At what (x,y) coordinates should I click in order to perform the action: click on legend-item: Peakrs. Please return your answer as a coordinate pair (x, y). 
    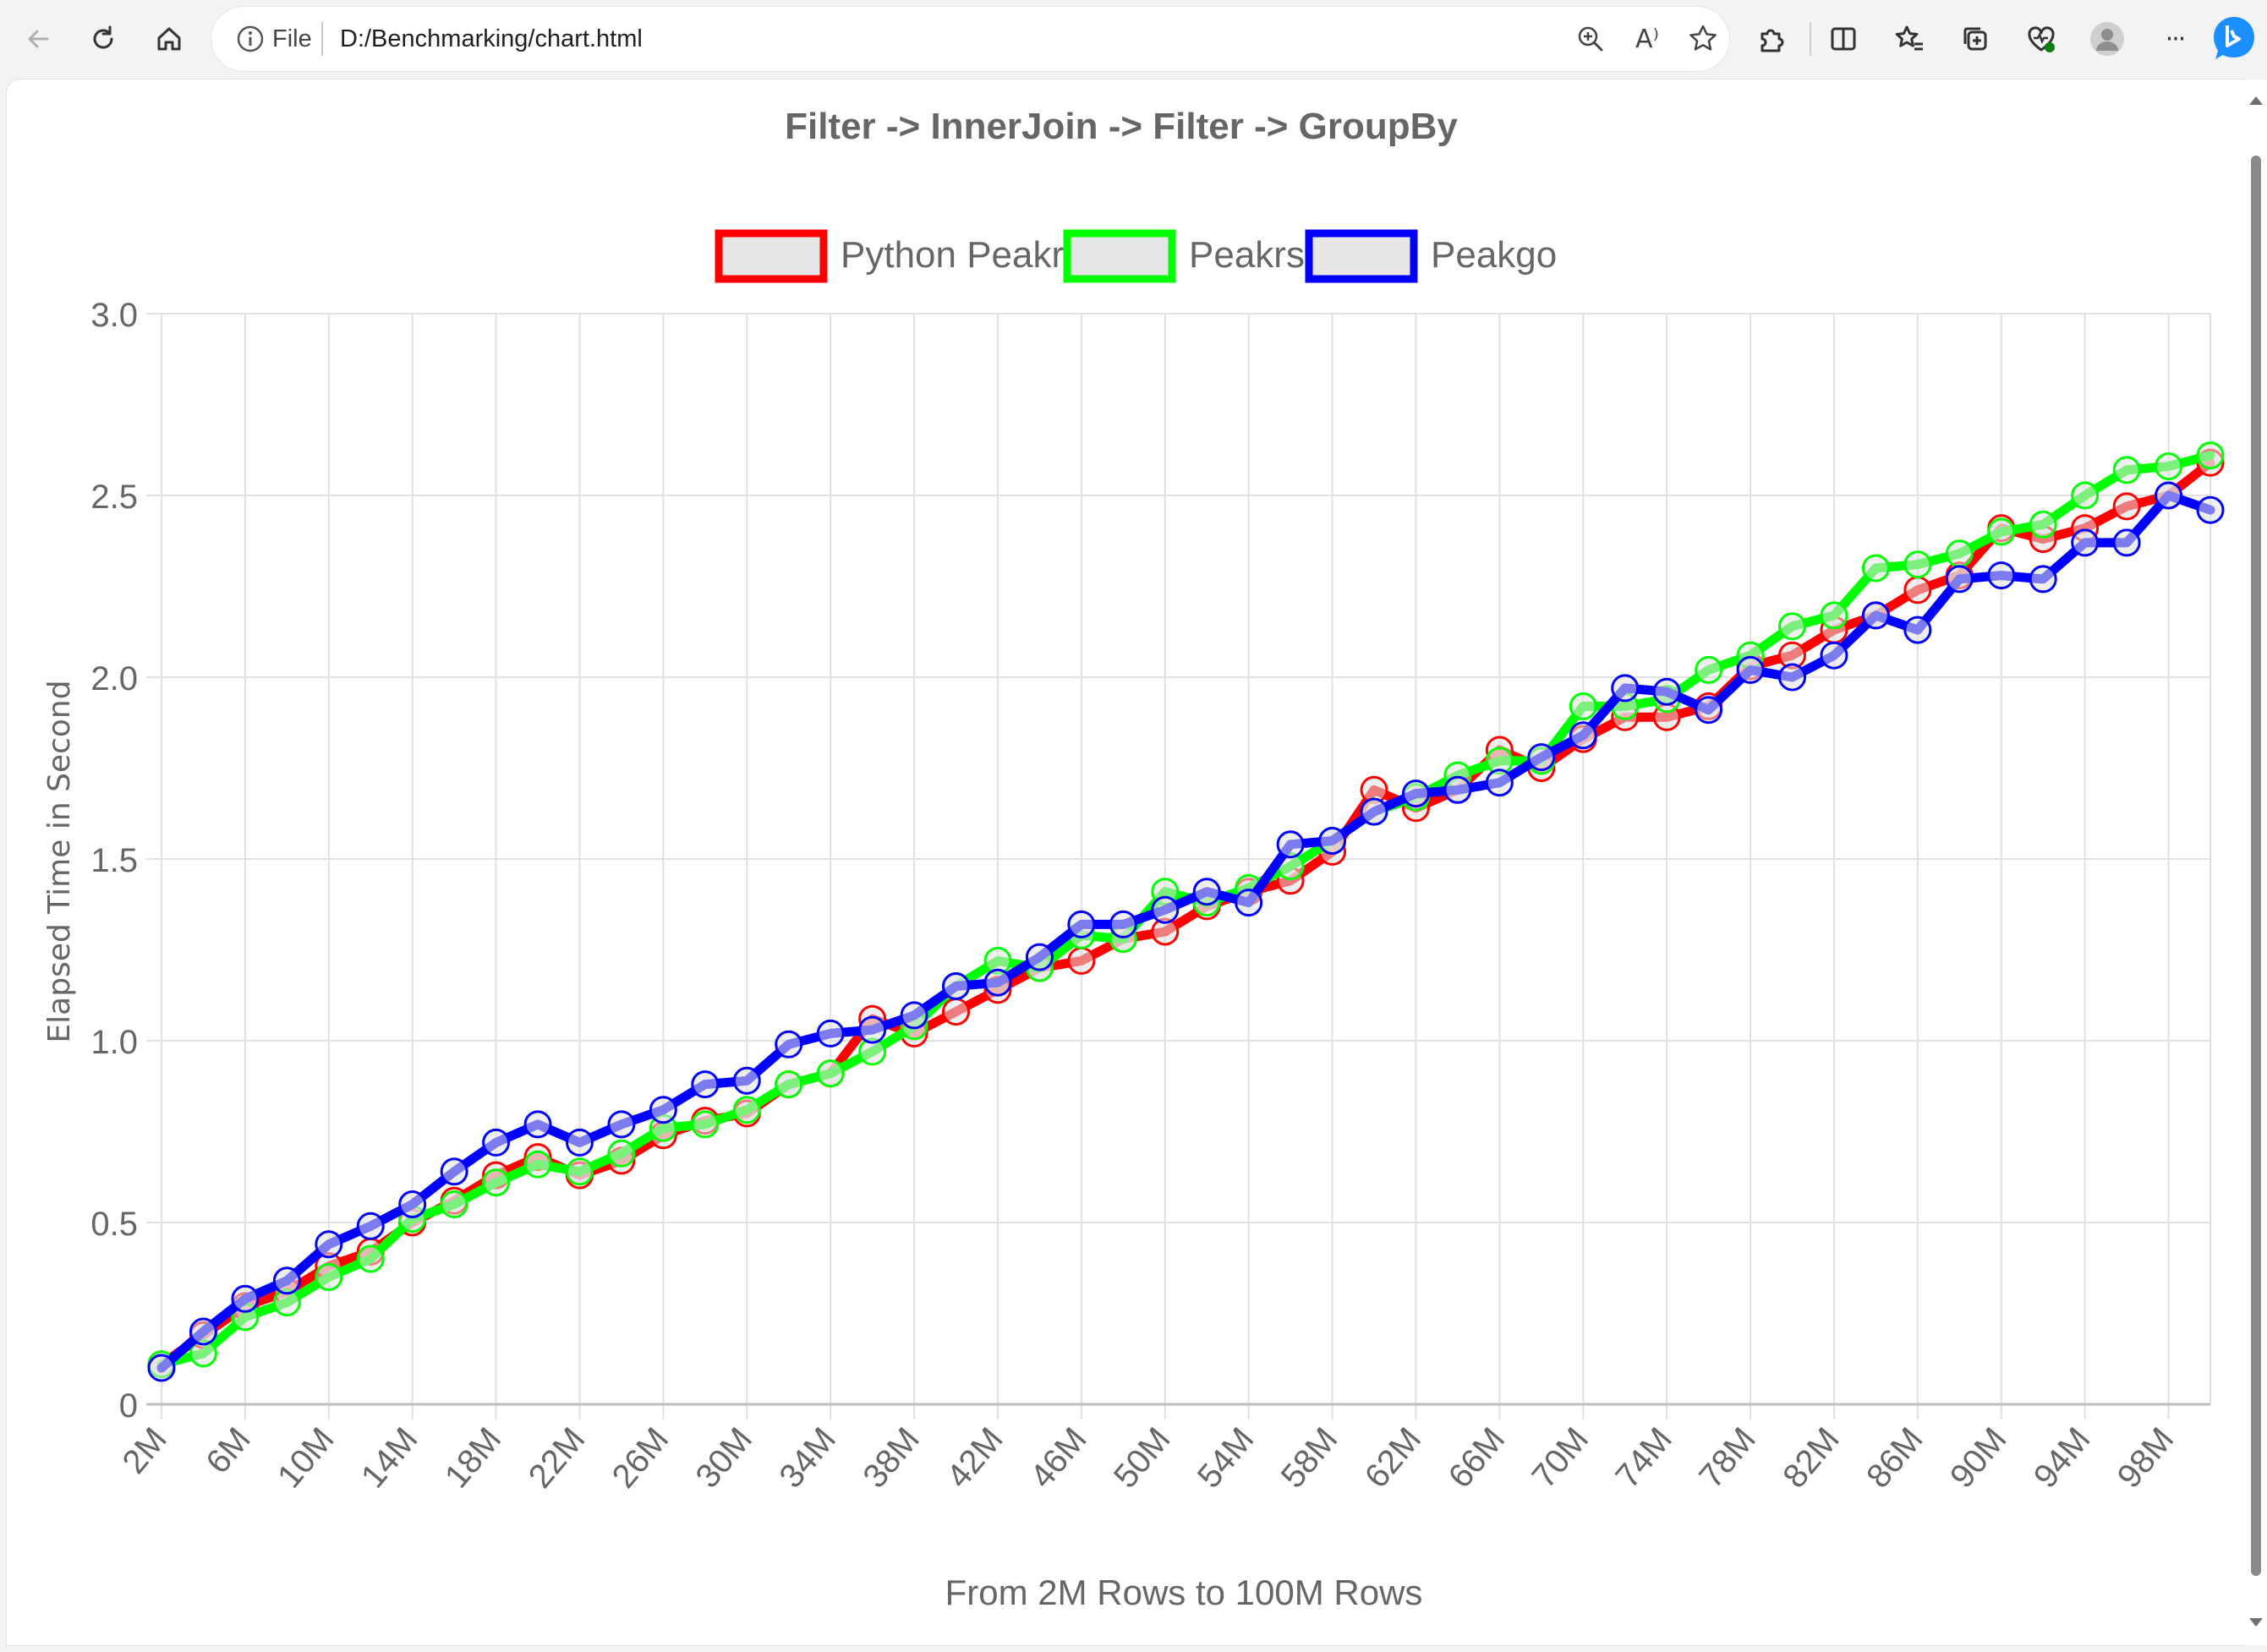
    Looking at the image, I should click on (1184, 256).